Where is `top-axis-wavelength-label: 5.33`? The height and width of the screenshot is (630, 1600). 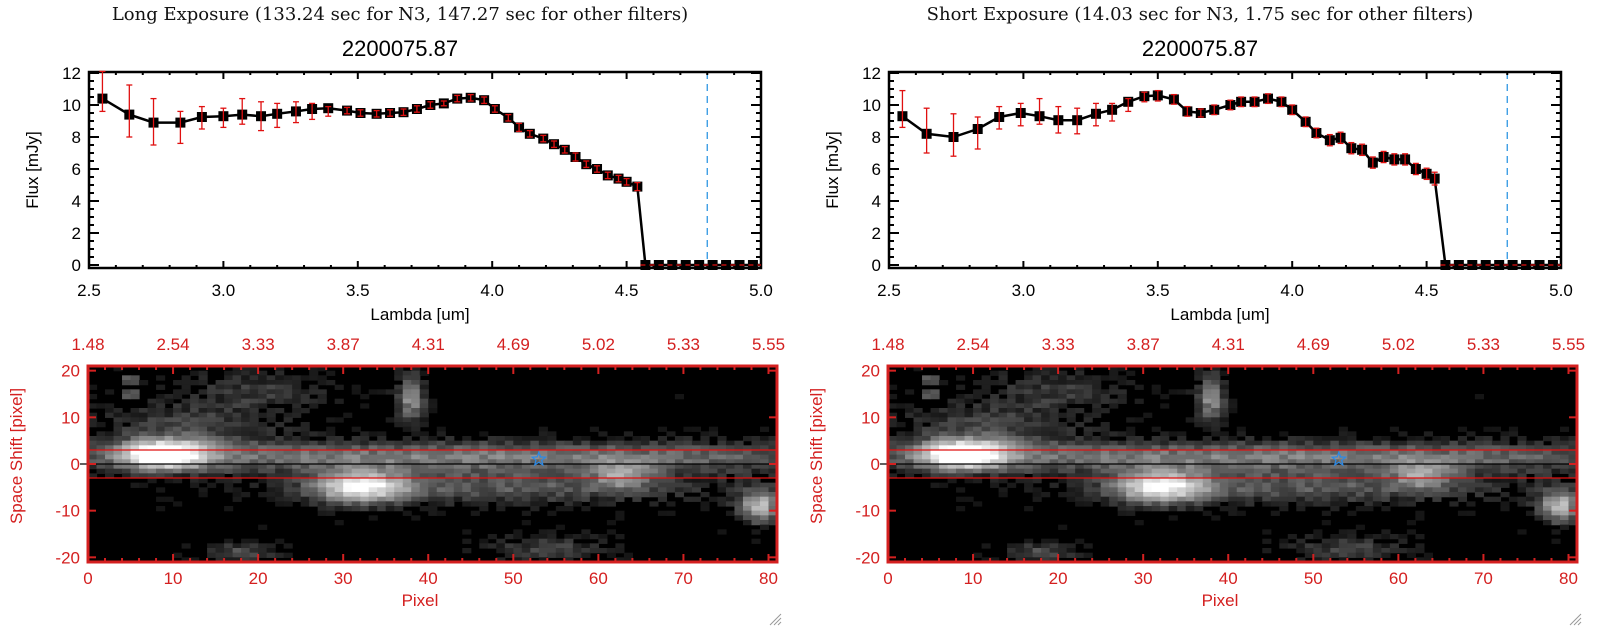
top-axis-wavelength-label: 5.33 is located at coordinates (683, 344).